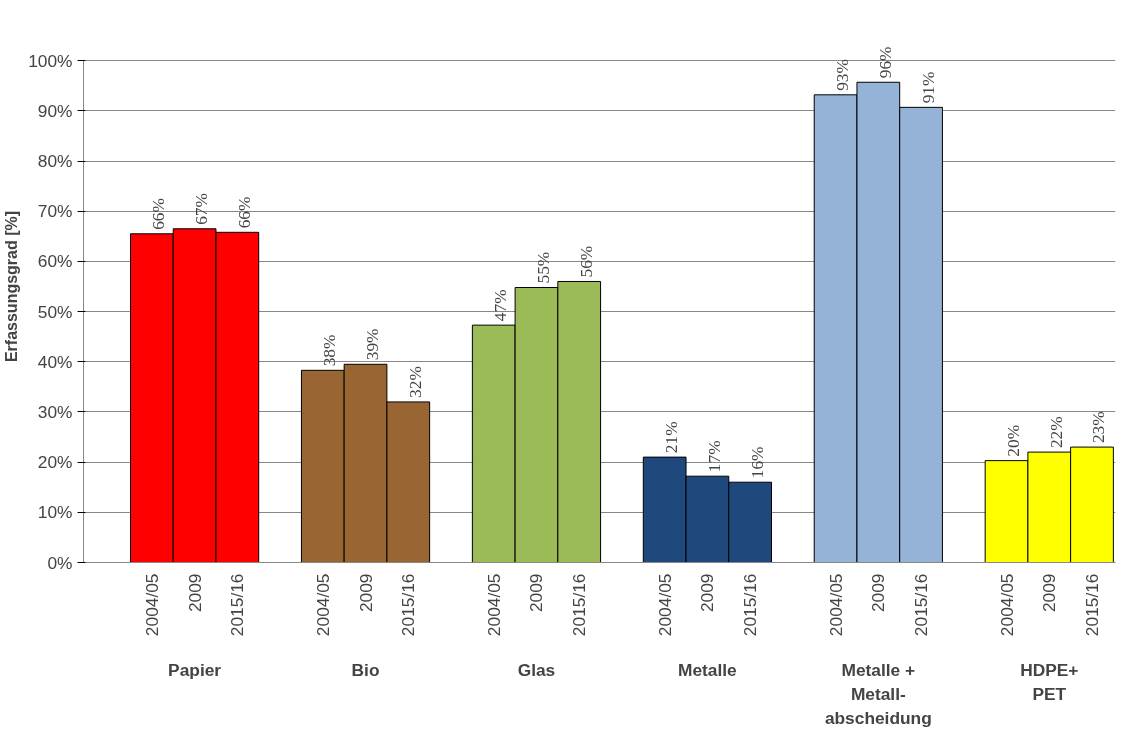 This screenshot has width=1136, height=736. I want to click on data-label: 20%, so click(1014, 440).